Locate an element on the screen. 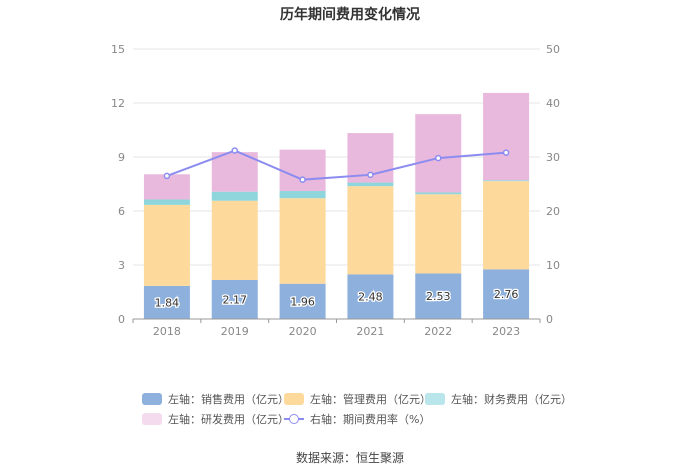 The image size is (700, 473). y-left-tick-label: 0 is located at coordinates (121, 319).